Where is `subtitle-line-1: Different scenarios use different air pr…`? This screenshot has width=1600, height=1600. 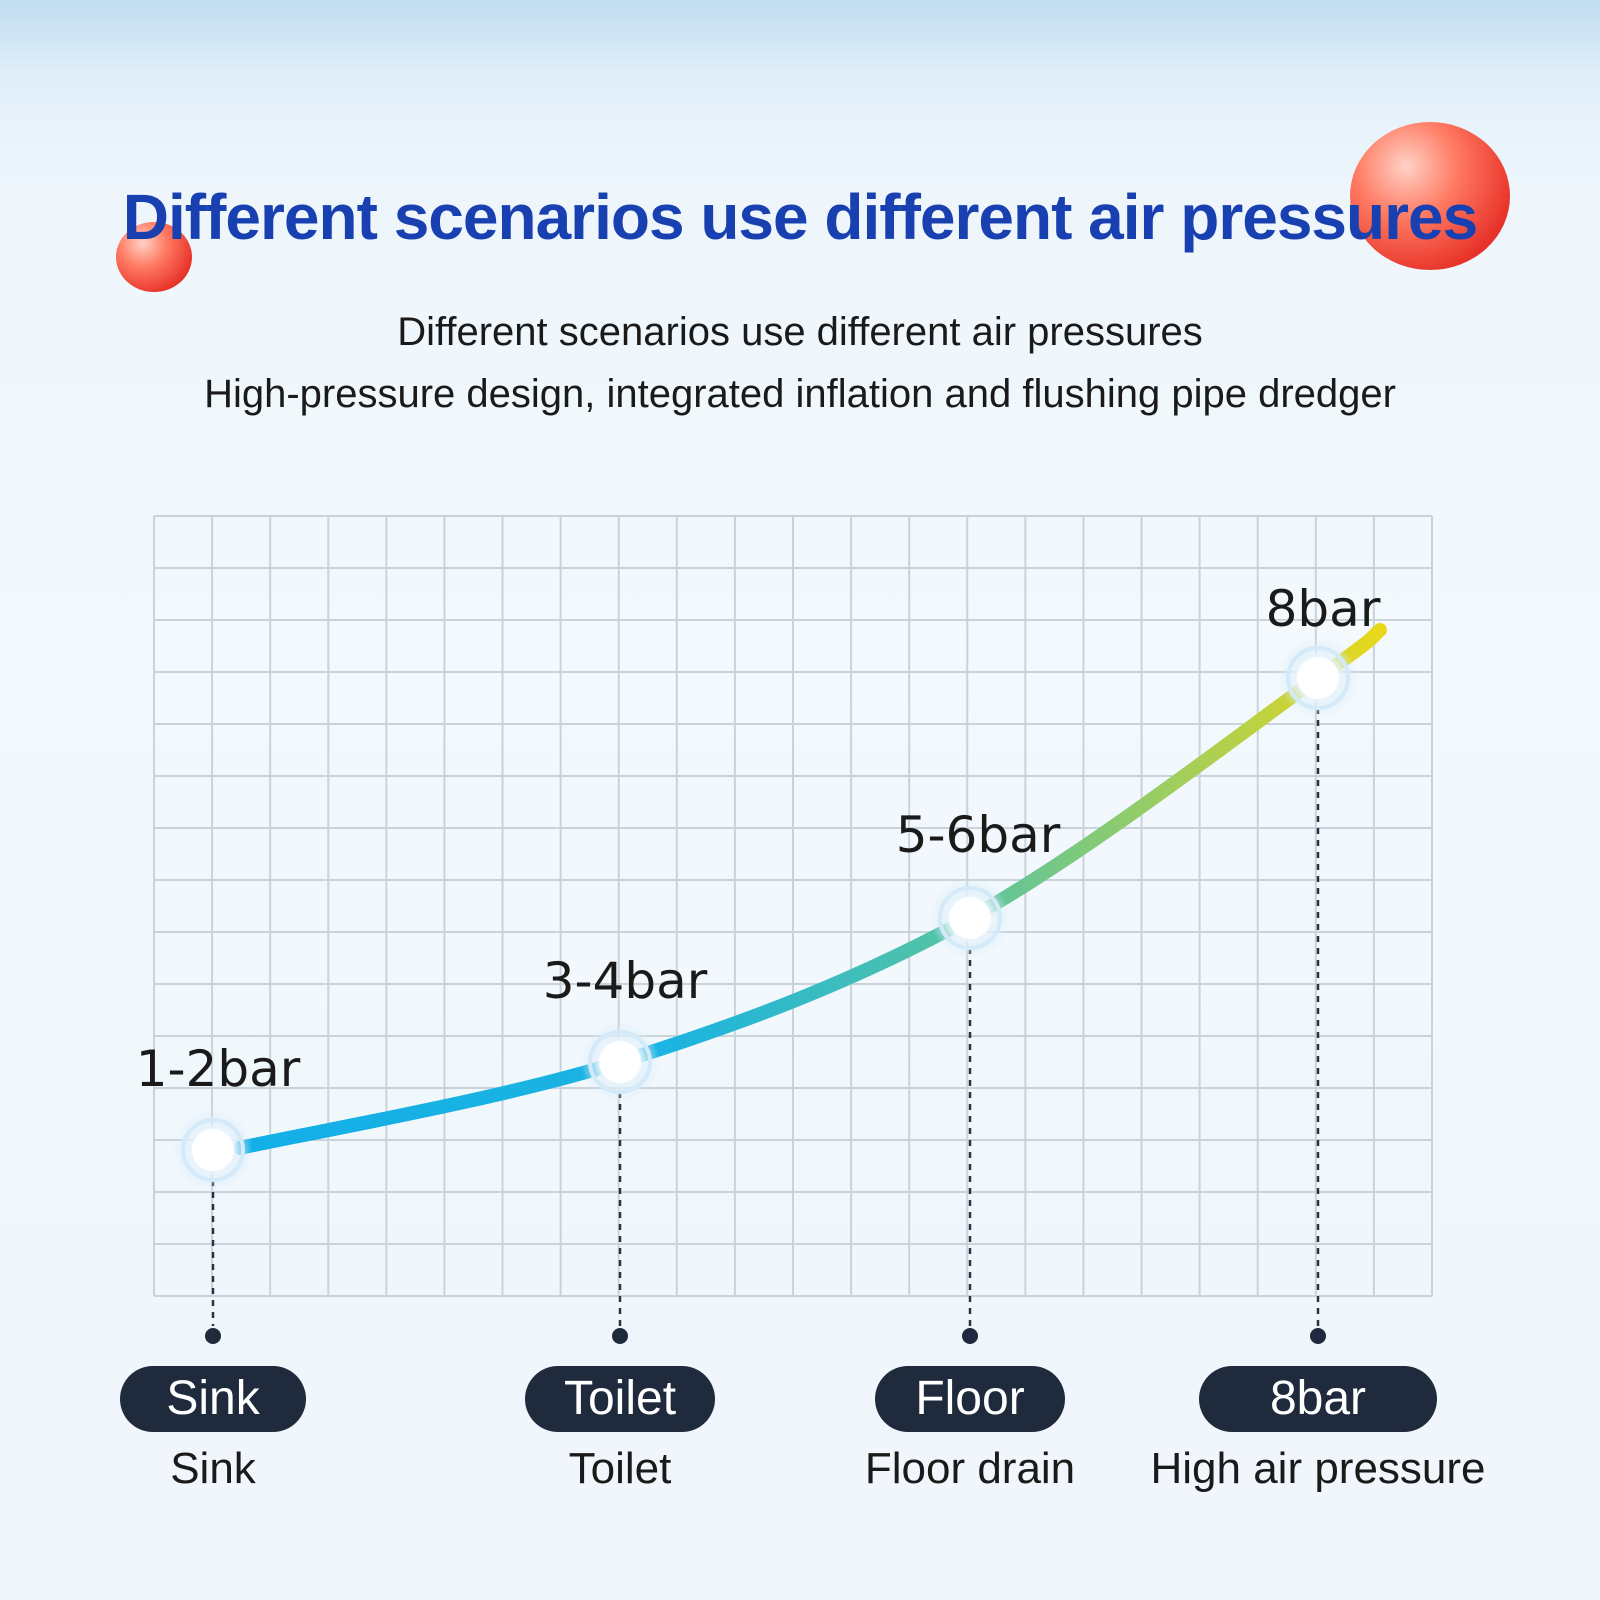
subtitle-line-1: Different scenarios use different air pr… is located at coordinates (800, 332).